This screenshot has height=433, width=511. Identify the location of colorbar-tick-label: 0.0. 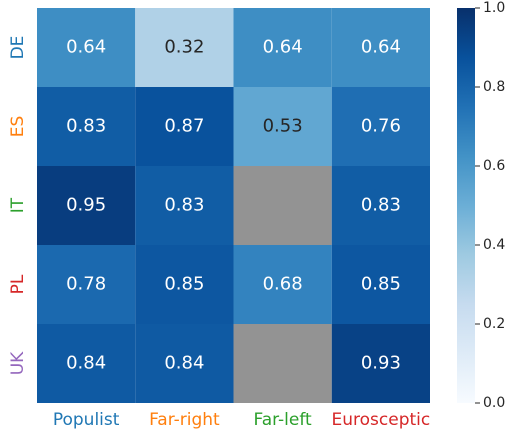
(494, 403).